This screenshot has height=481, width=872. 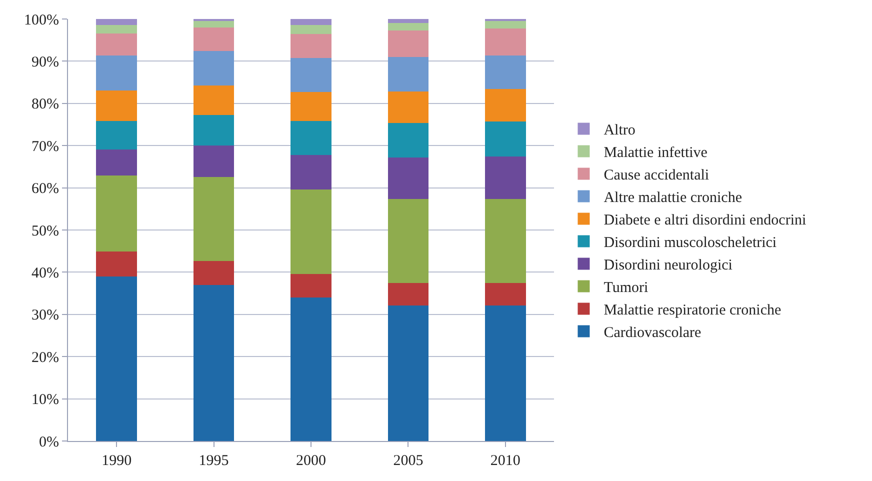 I want to click on x-tick-label: 2005, so click(x=408, y=461).